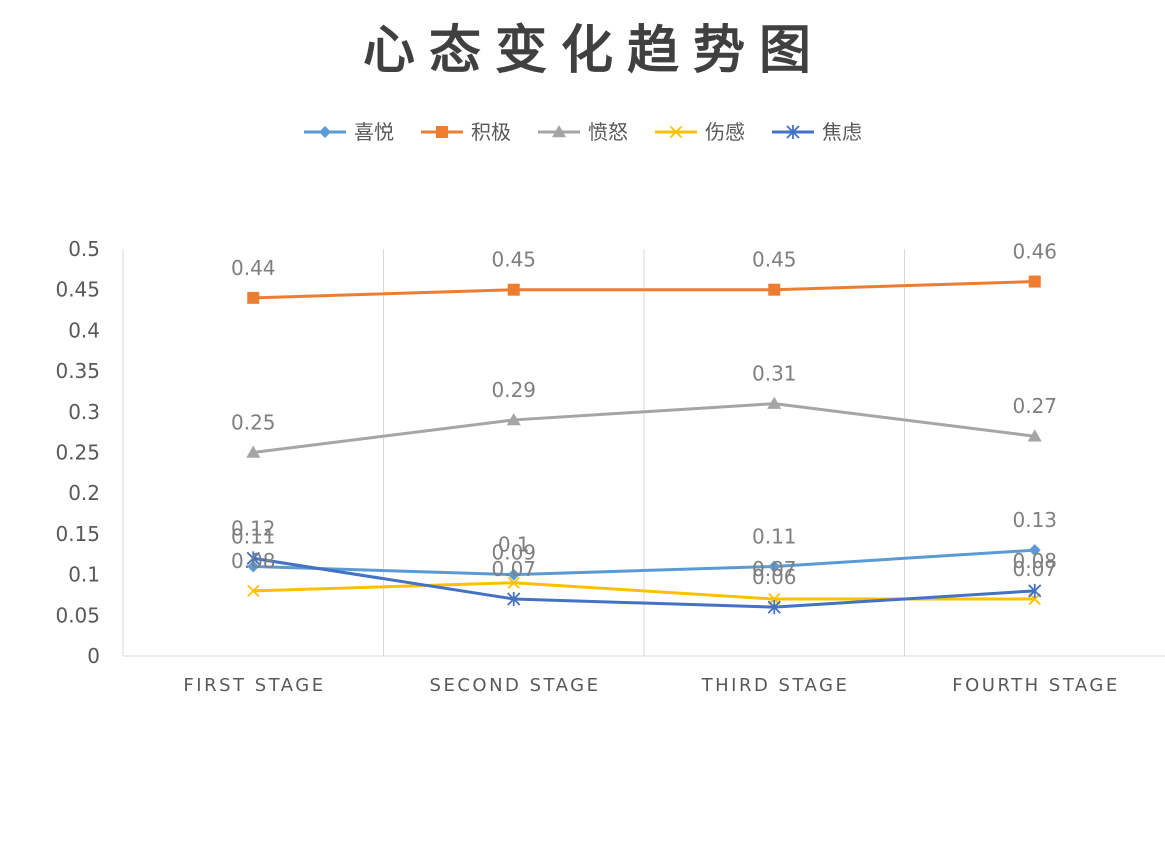  What do you see at coordinates (374, 132) in the screenshot?
I see `legend-label: 喜悦` at bounding box center [374, 132].